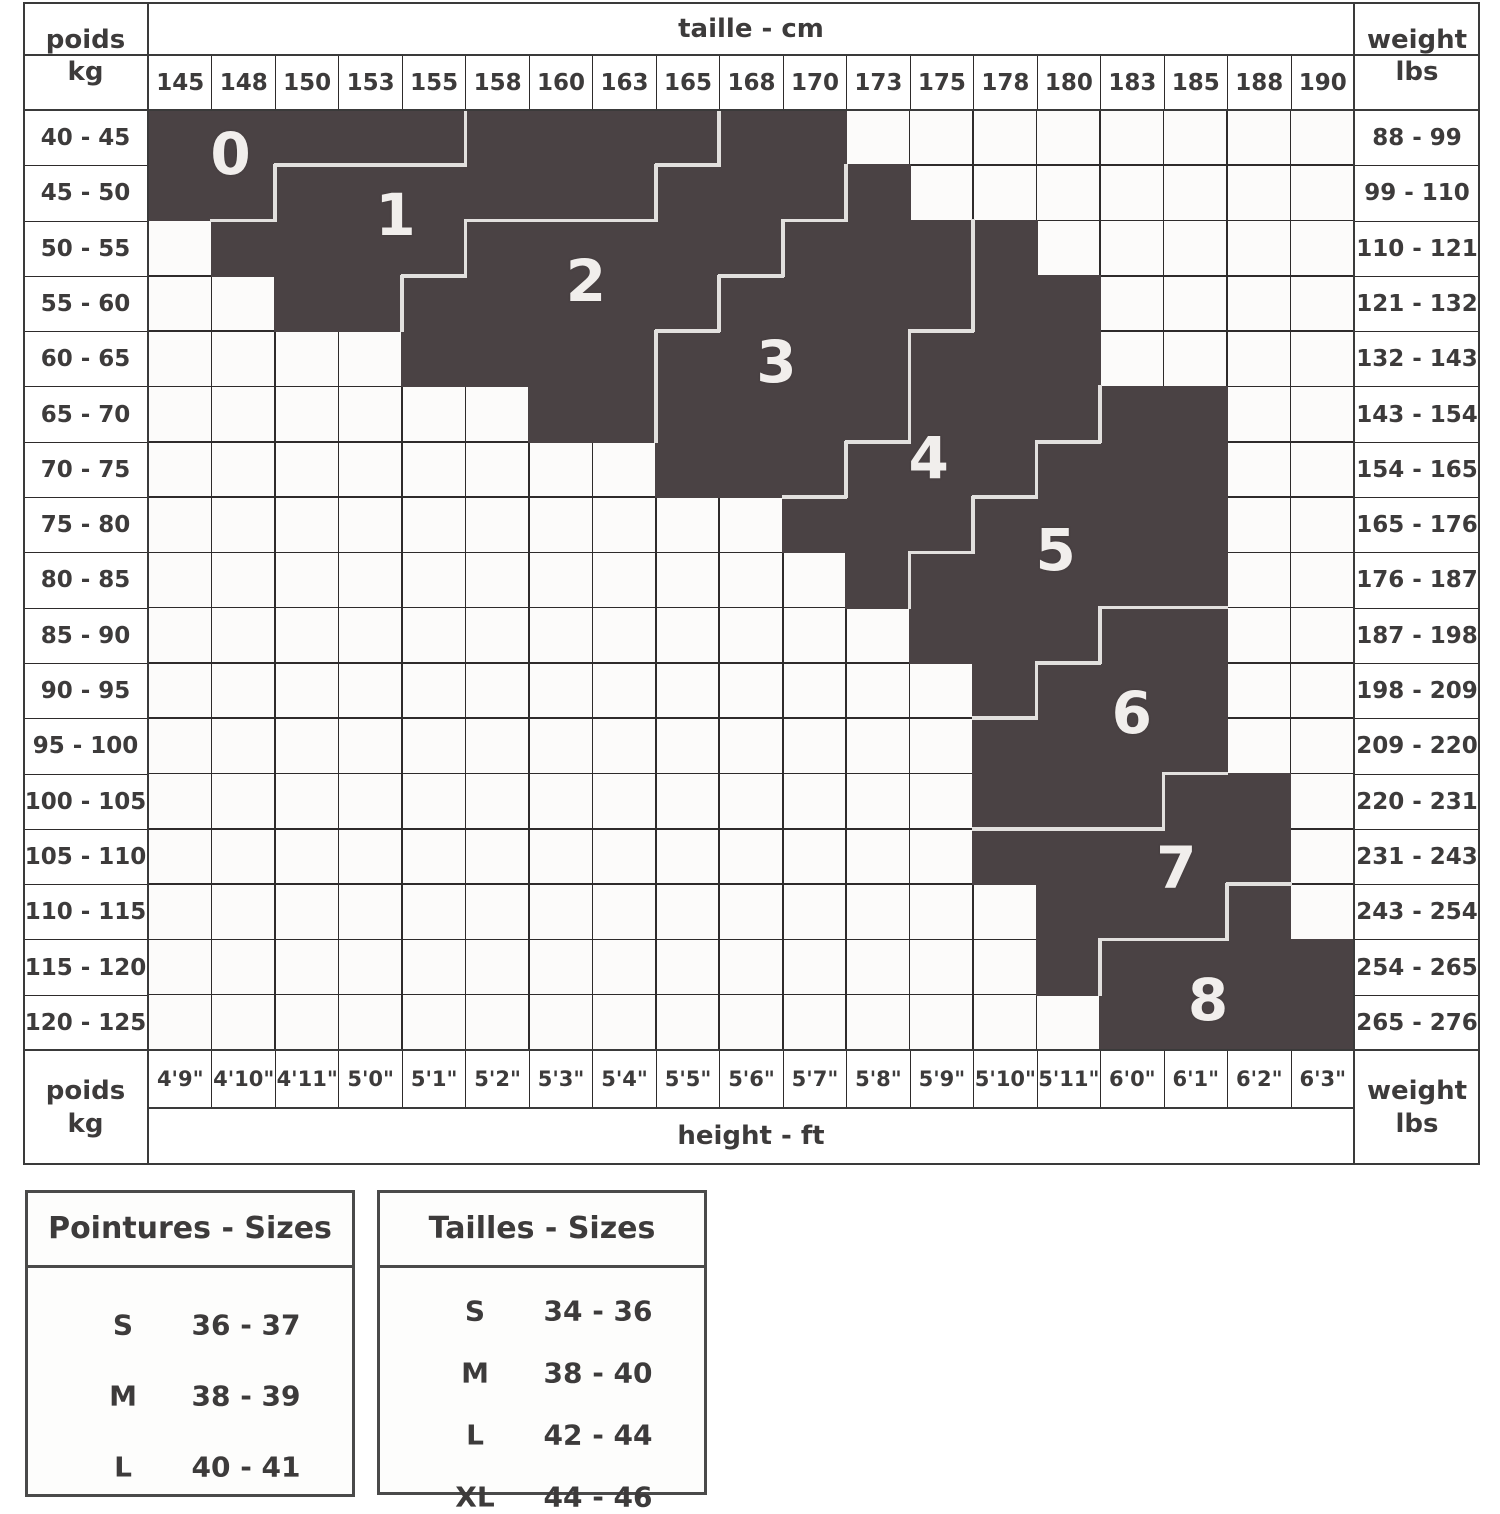 The width and height of the screenshot is (1500, 1514). Describe the element at coordinates (190, 1228) in the screenshot. I see `table-title: Pointures - Sizes` at that location.